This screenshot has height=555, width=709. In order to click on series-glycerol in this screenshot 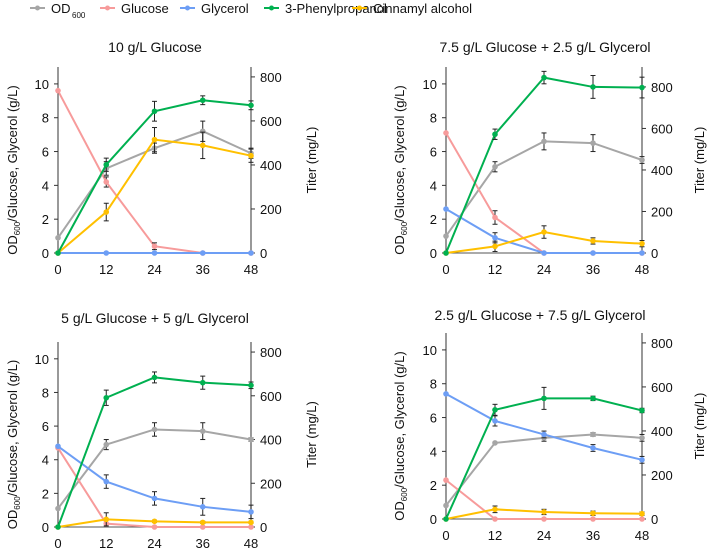, I will do `click(154, 481)`.